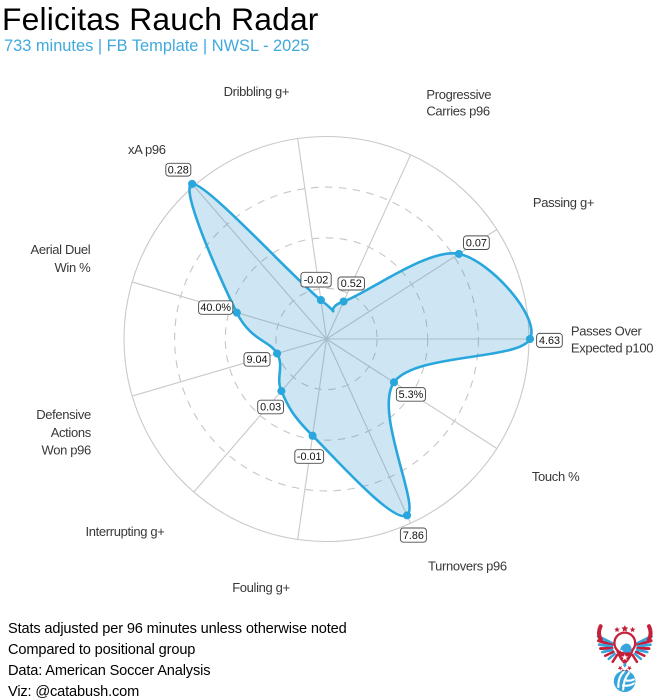  Describe the element at coordinates (549, 341) in the screenshot. I see `svg-text: 4.63` at that location.